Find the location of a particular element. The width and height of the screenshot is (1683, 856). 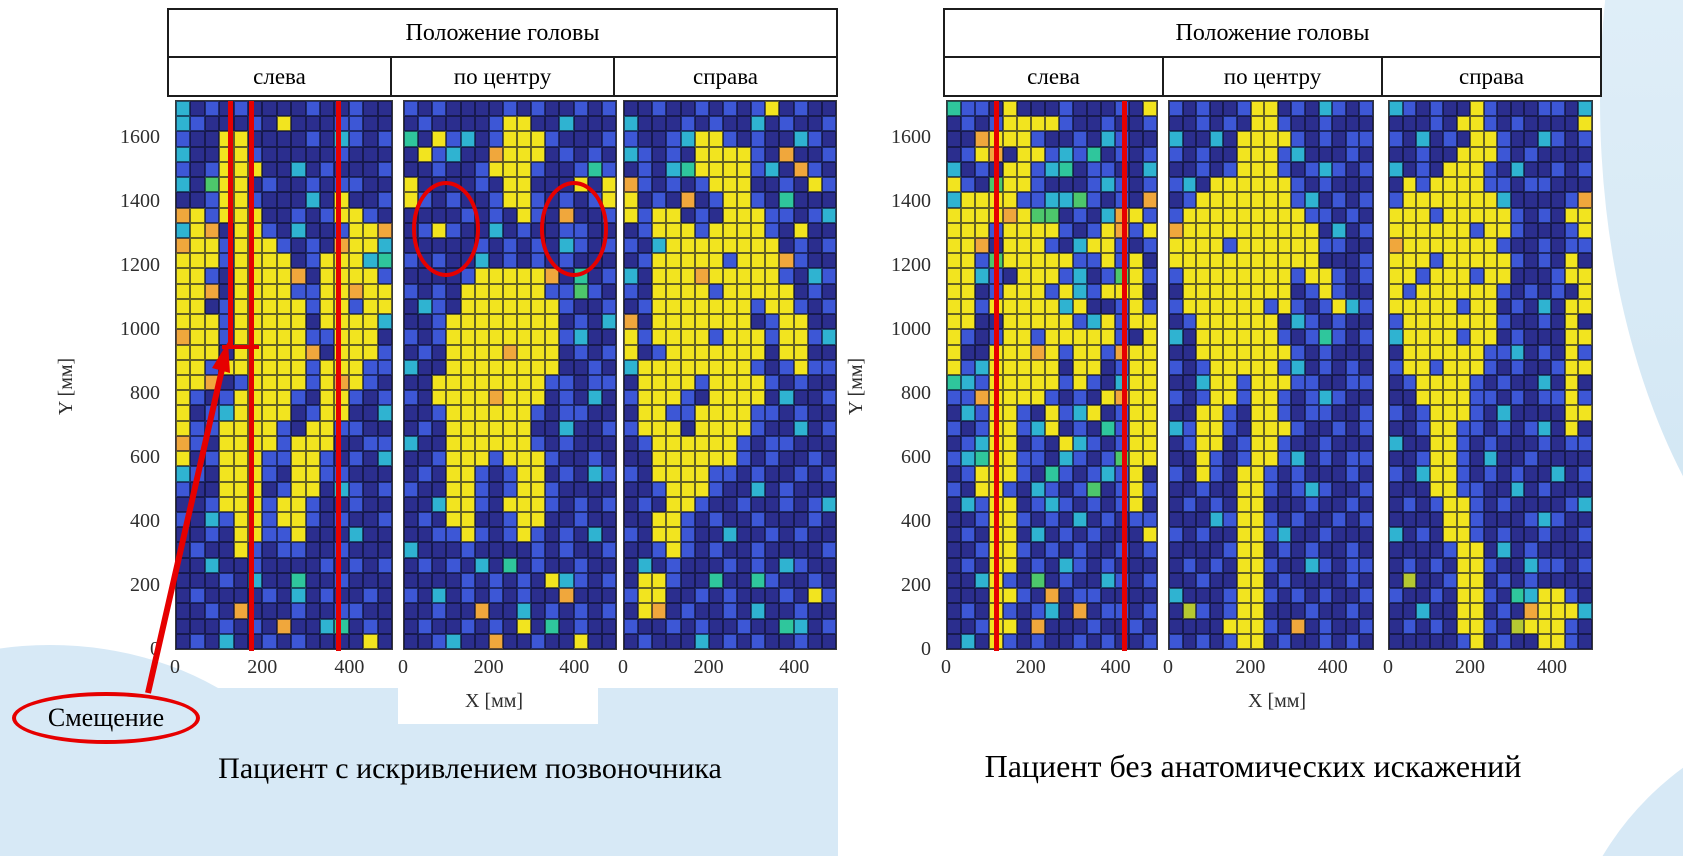

y-tick-label: 1400 is located at coordinates (140, 201).